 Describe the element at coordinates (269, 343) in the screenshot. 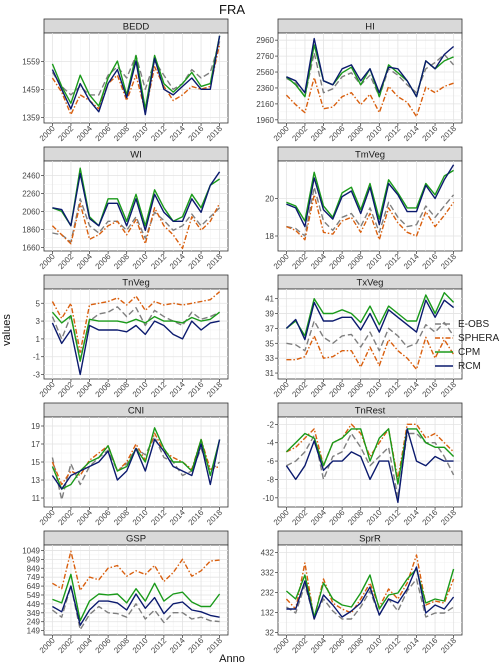

I see `y-tick-label: 35` at that location.